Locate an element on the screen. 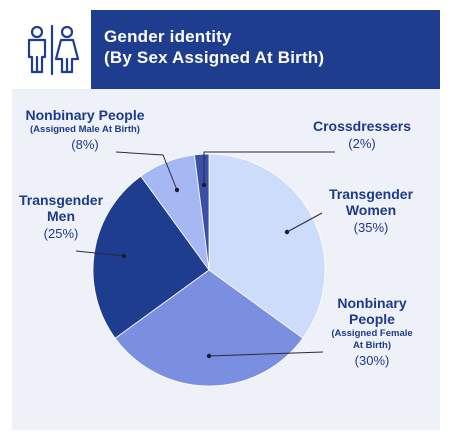 The width and height of the screenshot is (453, 442). leader-line-tw is located at coordinates (304, 222).